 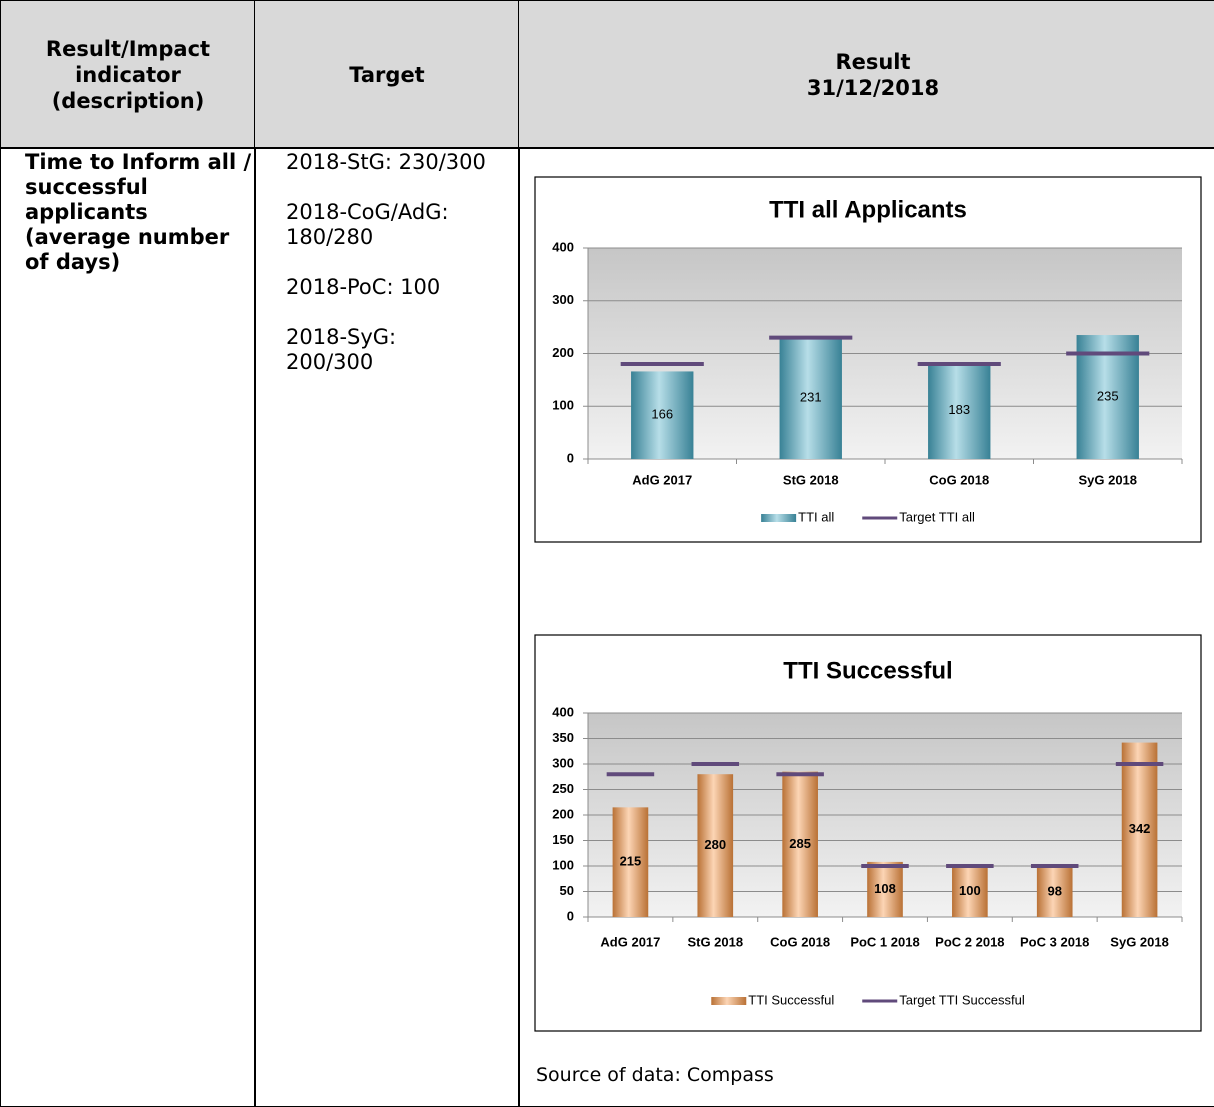 I want to click on header-cell: Target, so click(x=387, y=74).